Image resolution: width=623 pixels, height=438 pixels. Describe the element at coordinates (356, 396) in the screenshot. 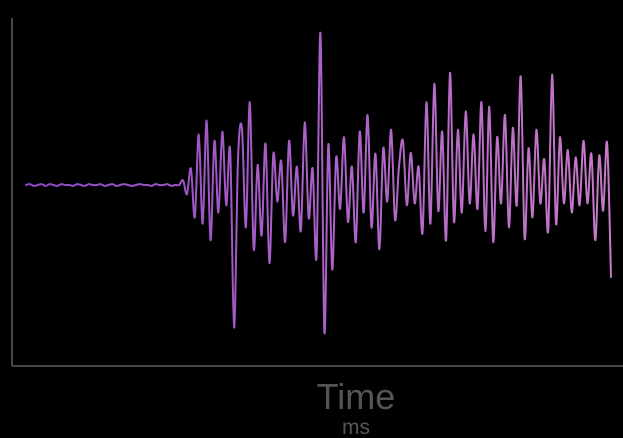

I see `x-axis-label: Time` at that location.